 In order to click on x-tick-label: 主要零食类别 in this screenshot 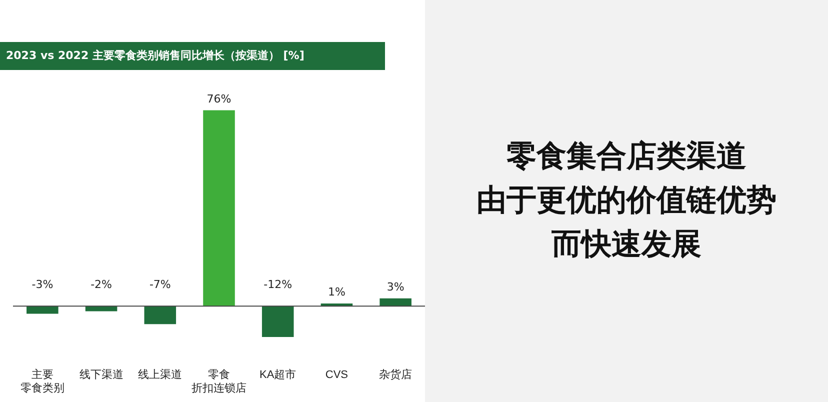, I will do `click(42, 381)`.